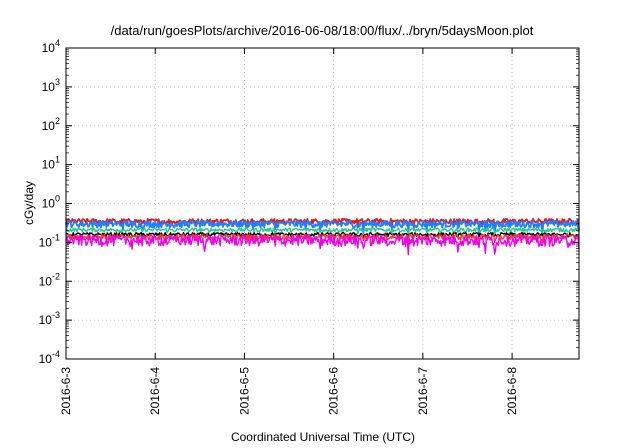 This screenshot has width=640, height=448. Describe the element at coordinates (334, 391) in the screenshot. I see `x-tick-label: 2016-6-6` at that location.